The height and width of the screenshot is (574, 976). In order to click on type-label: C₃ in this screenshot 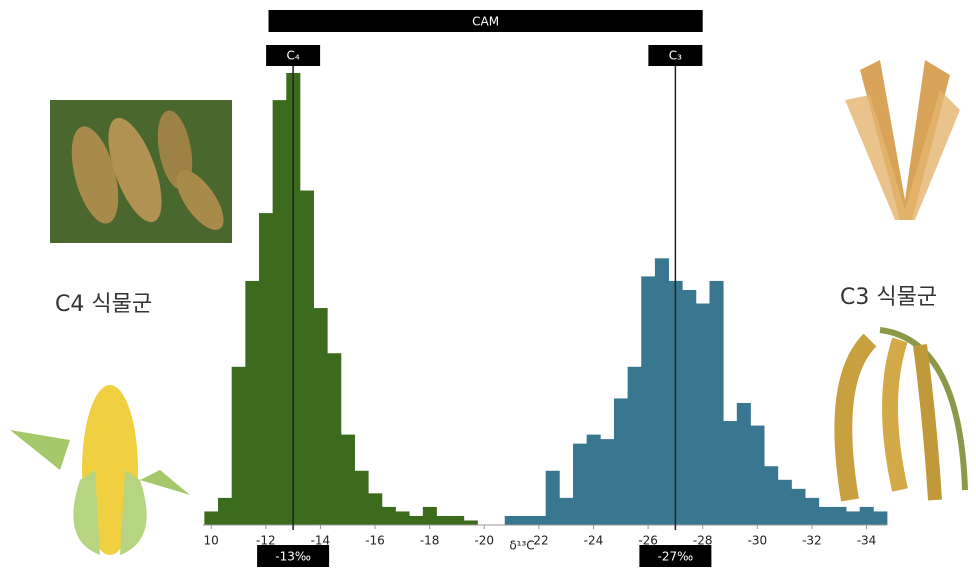, I will do `click(675, 56)`.